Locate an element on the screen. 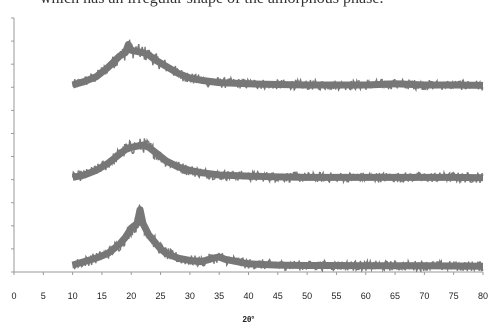 Image resolution: width=493 pixels, height=326 pixels. x-tick-label: 5 is located at coordinates (43, 296).